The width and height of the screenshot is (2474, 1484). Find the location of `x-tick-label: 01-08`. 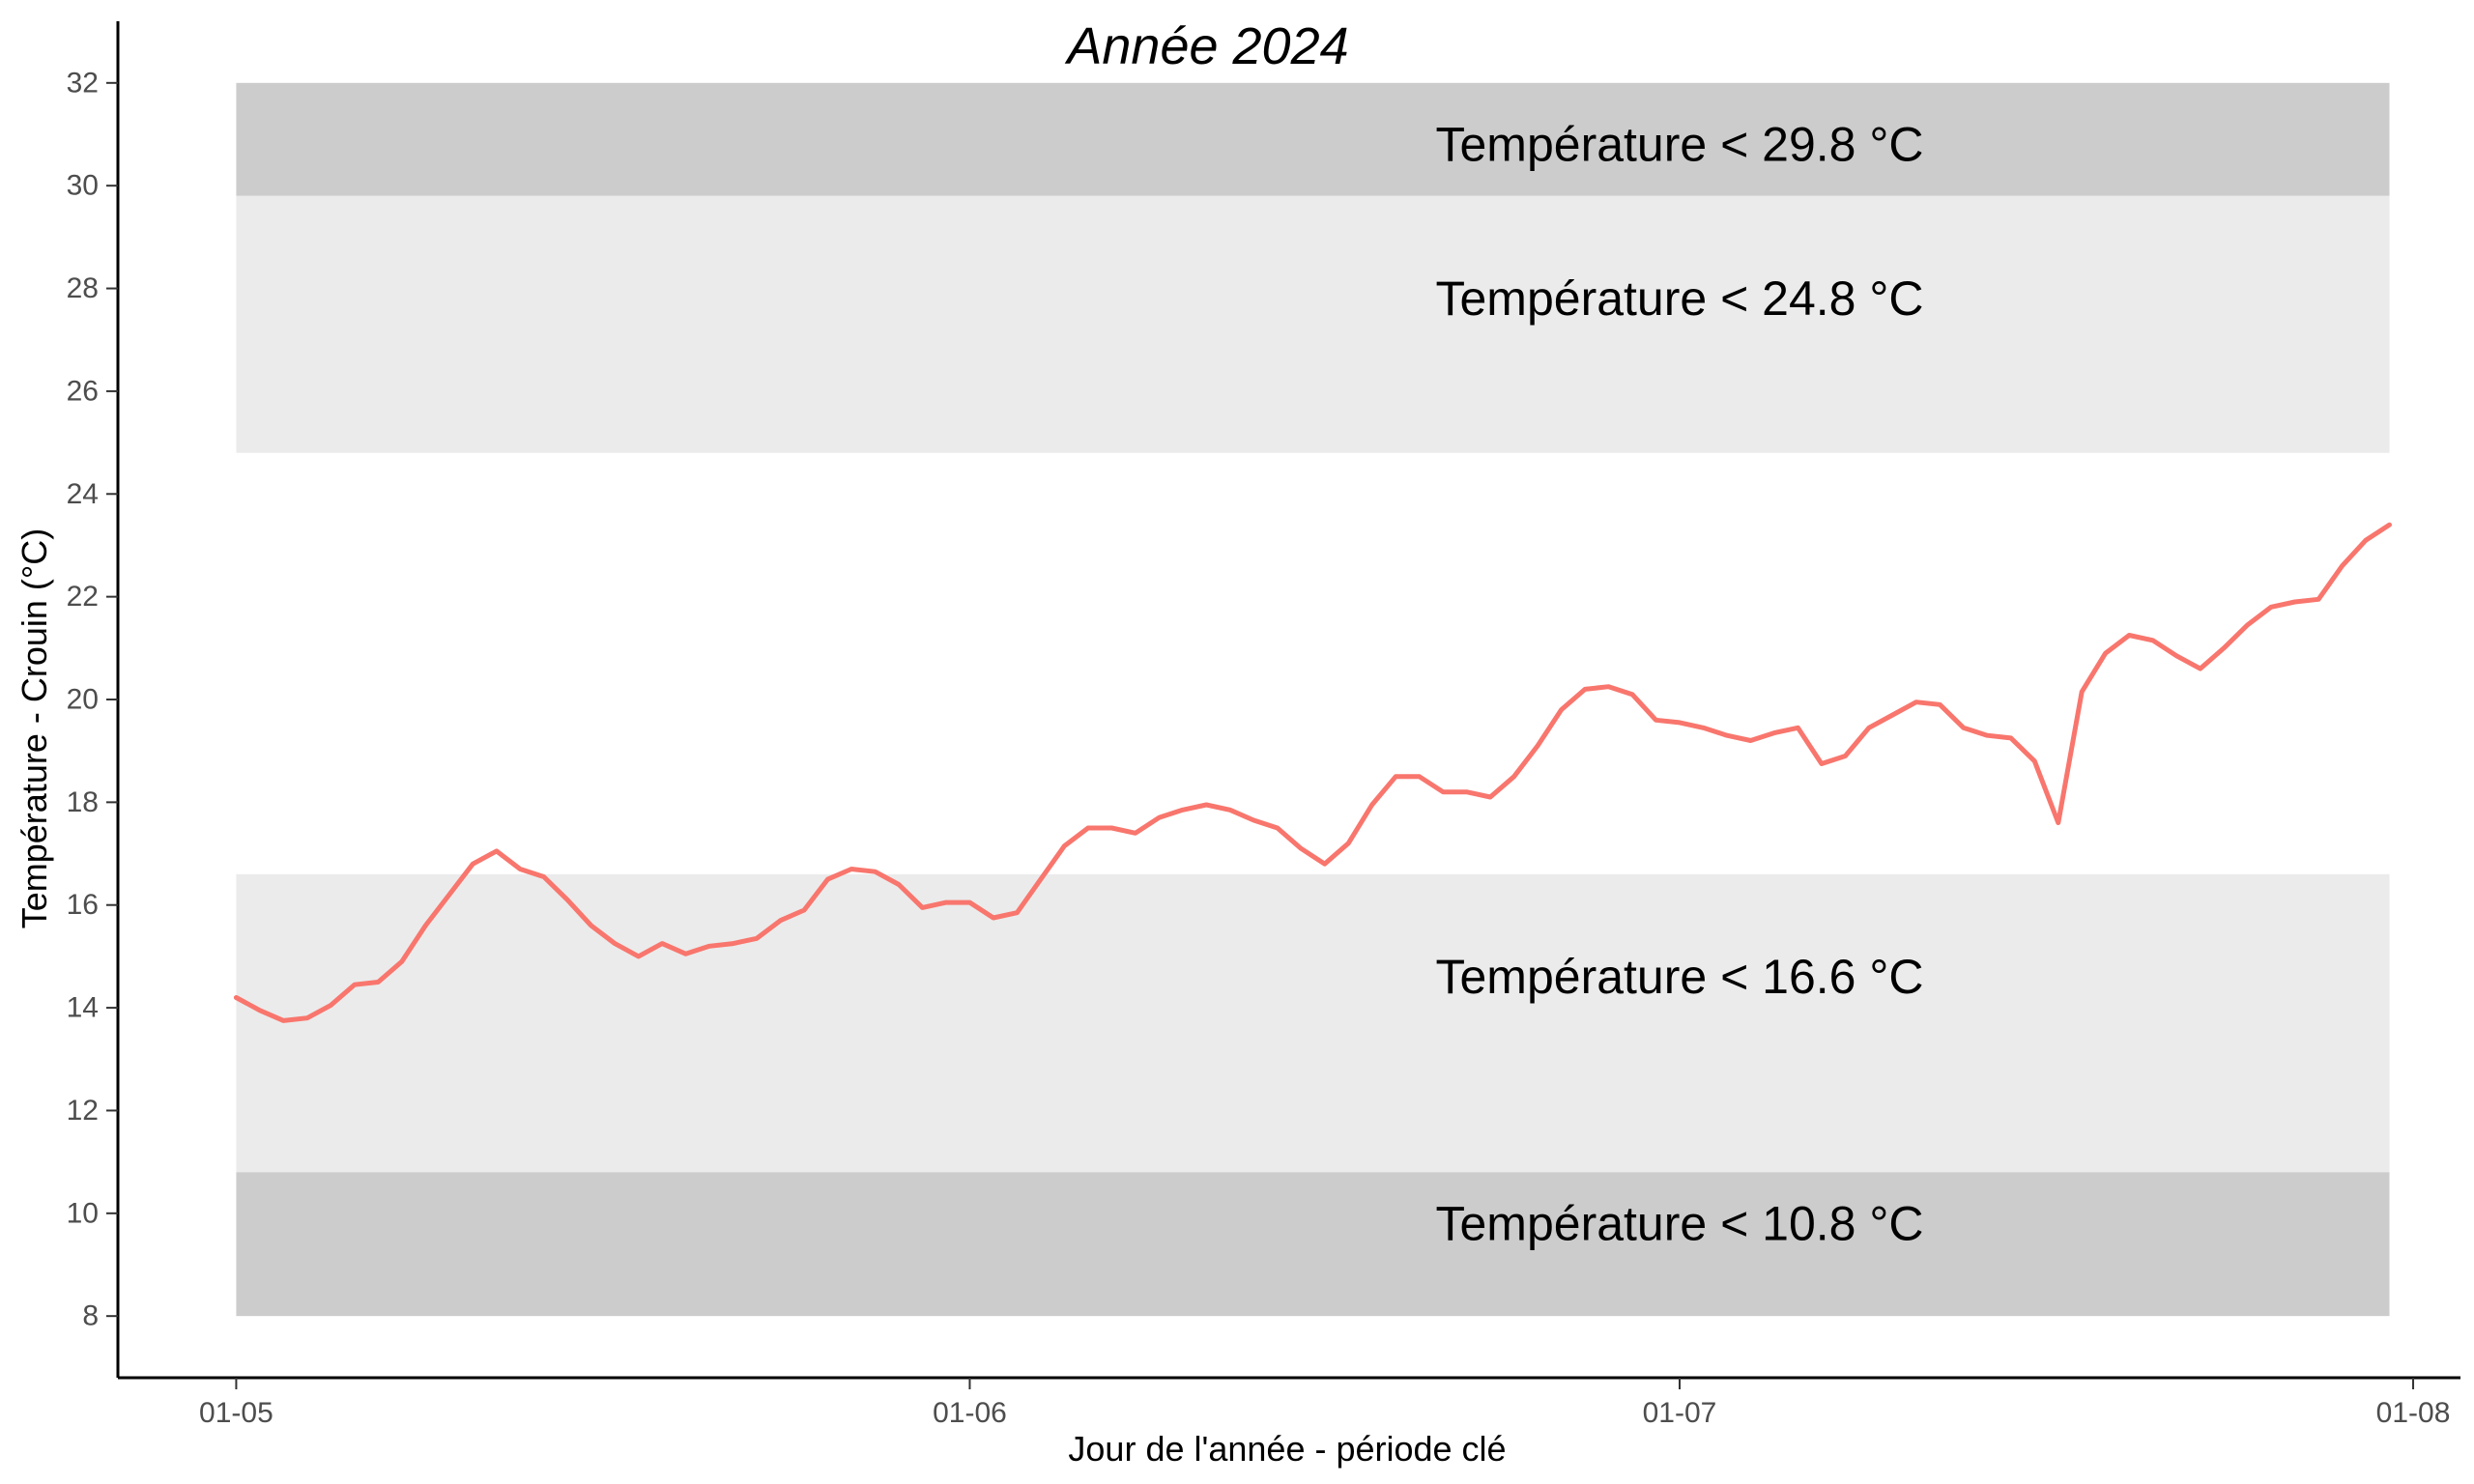

x-tick-label: 01-08 is located at coordinates (2413, 1413).